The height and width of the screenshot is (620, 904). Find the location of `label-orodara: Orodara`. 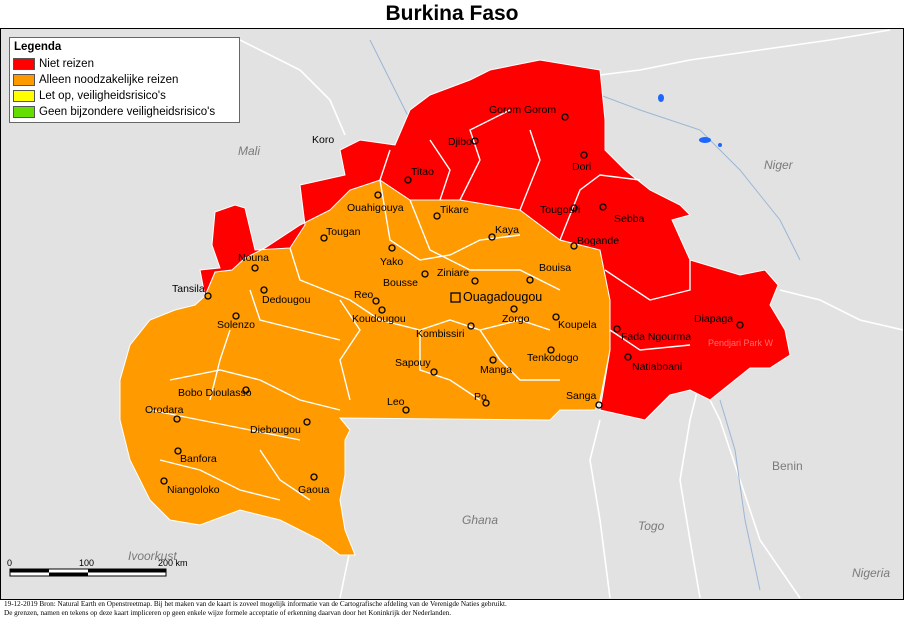

label-orodara: Orodara is located at coordinates (164, 410).